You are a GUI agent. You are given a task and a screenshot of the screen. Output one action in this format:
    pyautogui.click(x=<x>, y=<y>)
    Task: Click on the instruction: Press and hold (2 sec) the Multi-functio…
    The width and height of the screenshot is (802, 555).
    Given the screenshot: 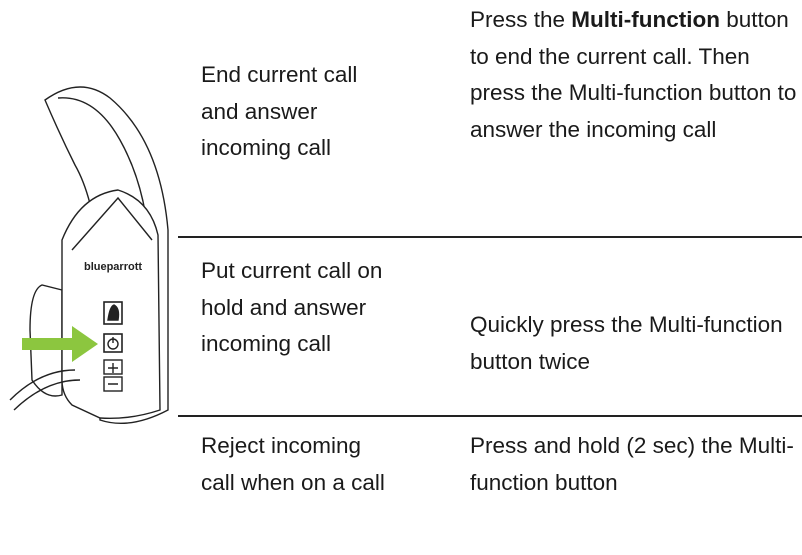 What is the action you would take?
    pyautogui.click(x=632, y=464)
    